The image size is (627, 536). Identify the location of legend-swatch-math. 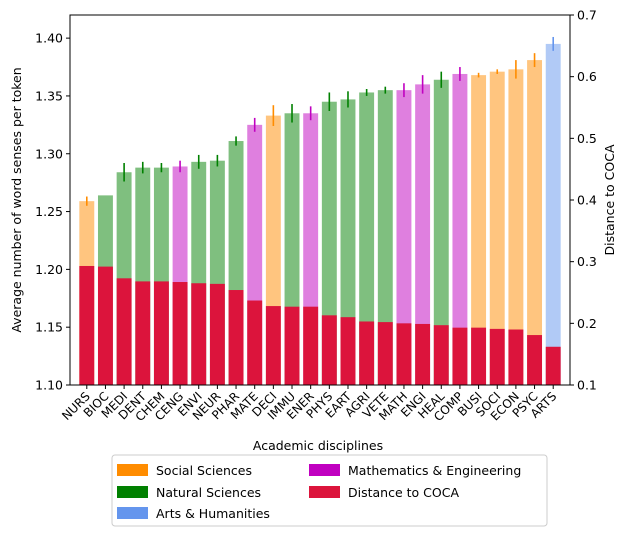
(324, 470).